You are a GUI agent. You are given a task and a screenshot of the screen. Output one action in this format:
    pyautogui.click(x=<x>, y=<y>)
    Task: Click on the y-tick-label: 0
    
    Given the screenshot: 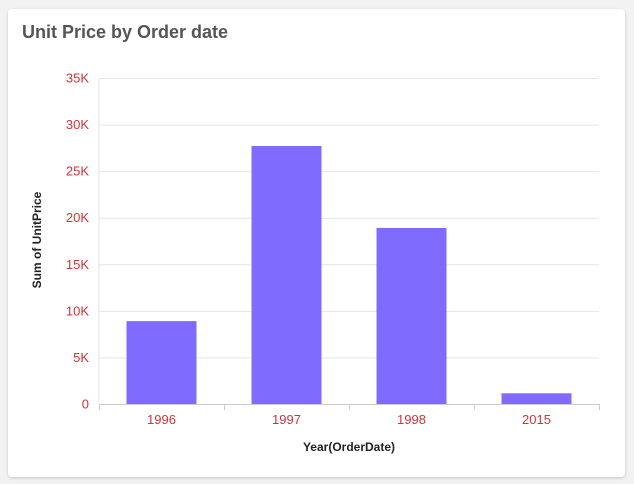 What is the action you would take?
    pyautogui.click(x=85, y=404)
    